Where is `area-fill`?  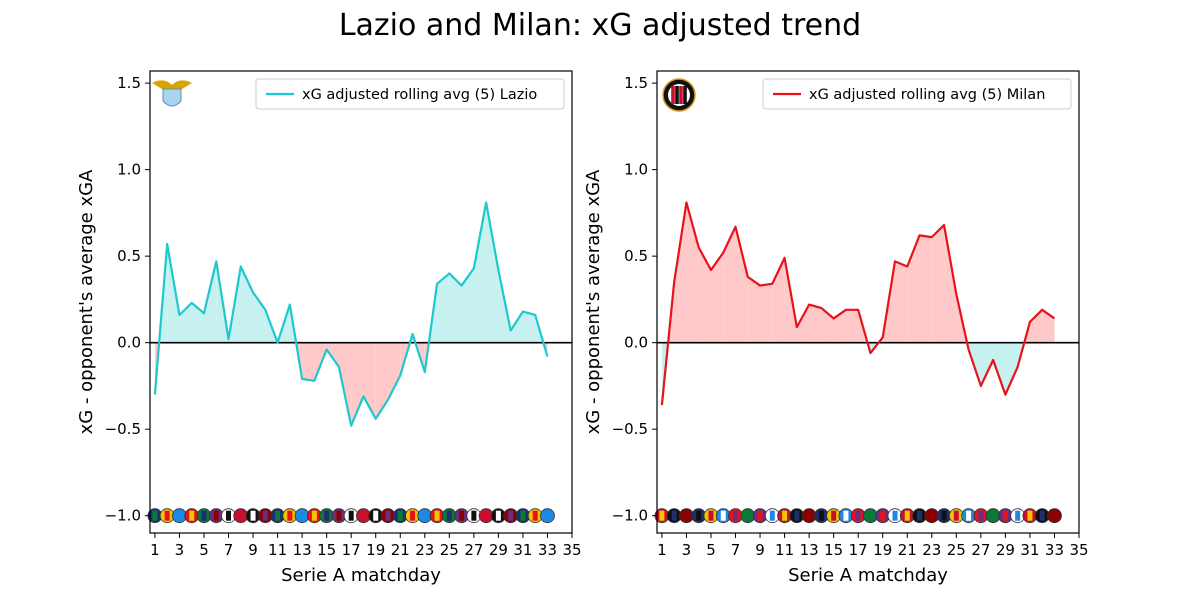 area-fill is located at coordinates (858, 303).